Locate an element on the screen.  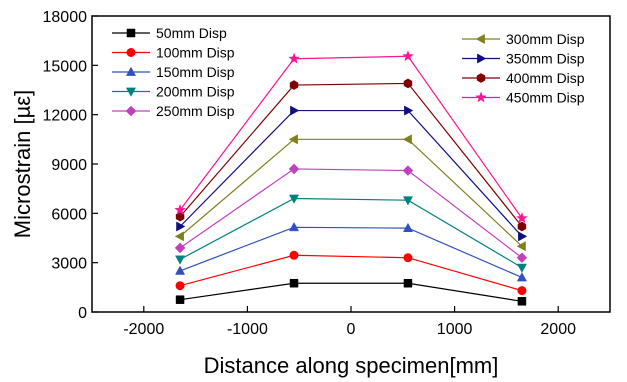
x-tick-label: 0 is located at coordinates (351, 329).